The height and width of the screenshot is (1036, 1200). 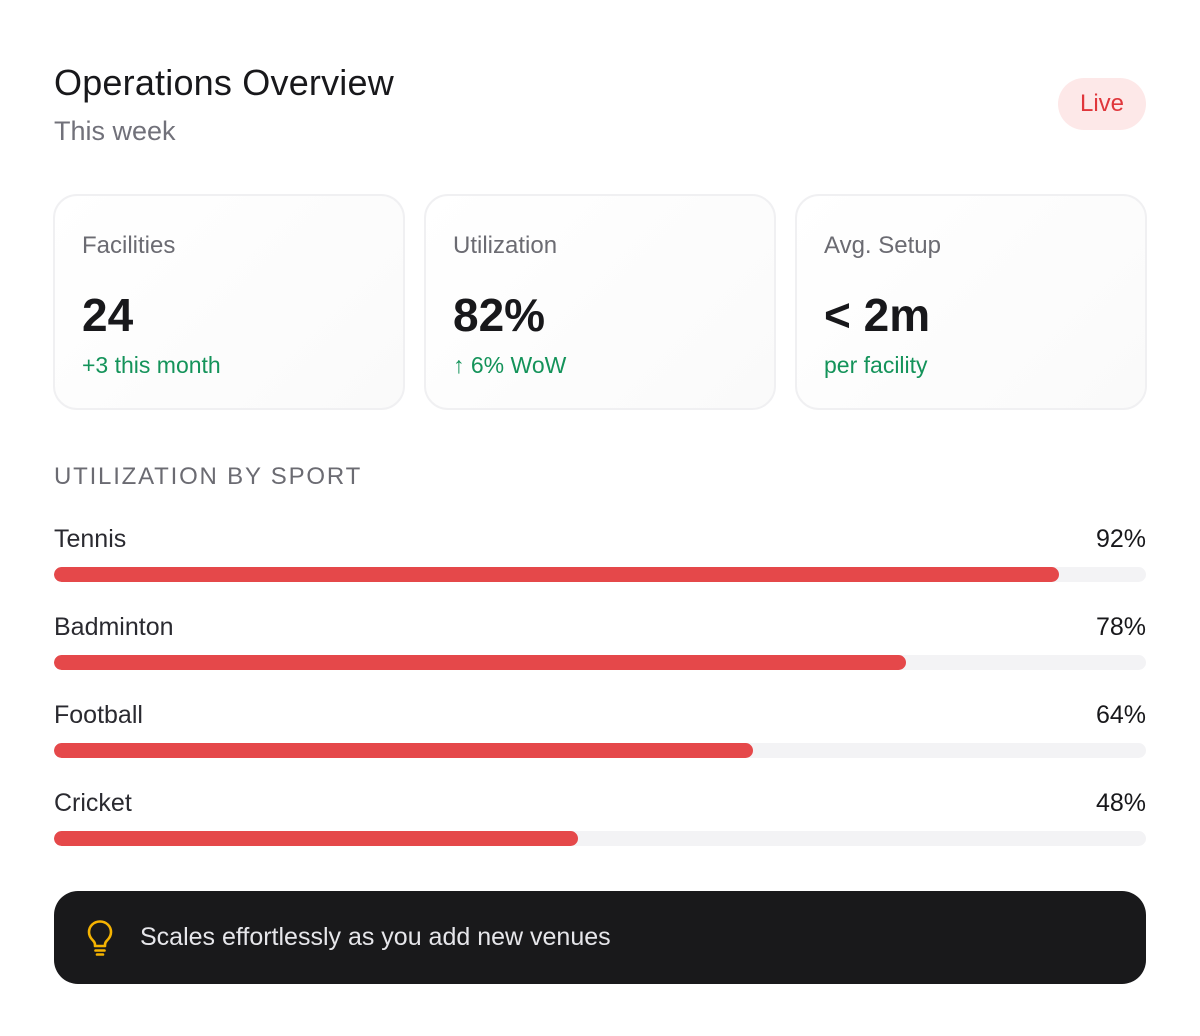 What do you see at coordinates (510, 365) in the screenshot?
I see `stat-note: ↑ 6% WoW` at bounding box center [510, 365].